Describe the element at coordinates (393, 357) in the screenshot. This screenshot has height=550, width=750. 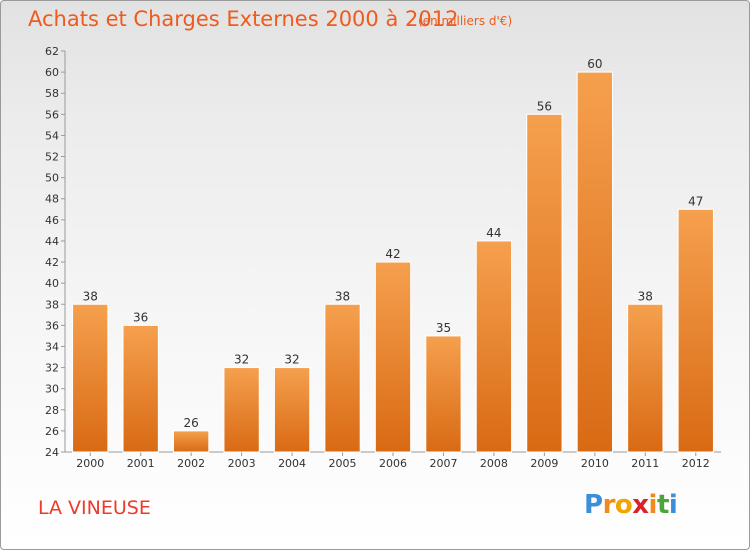
I see `bar-2006` at that location.